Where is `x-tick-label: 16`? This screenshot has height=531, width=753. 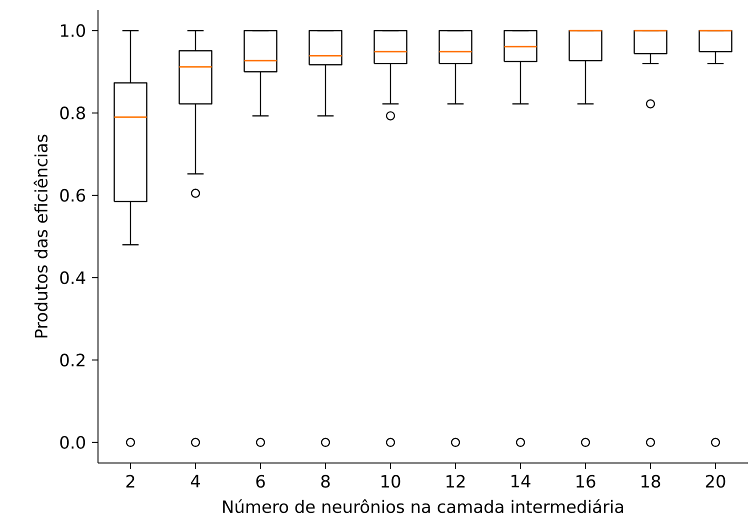 x-tick-label: 16 is located at coordinates (586, 481).